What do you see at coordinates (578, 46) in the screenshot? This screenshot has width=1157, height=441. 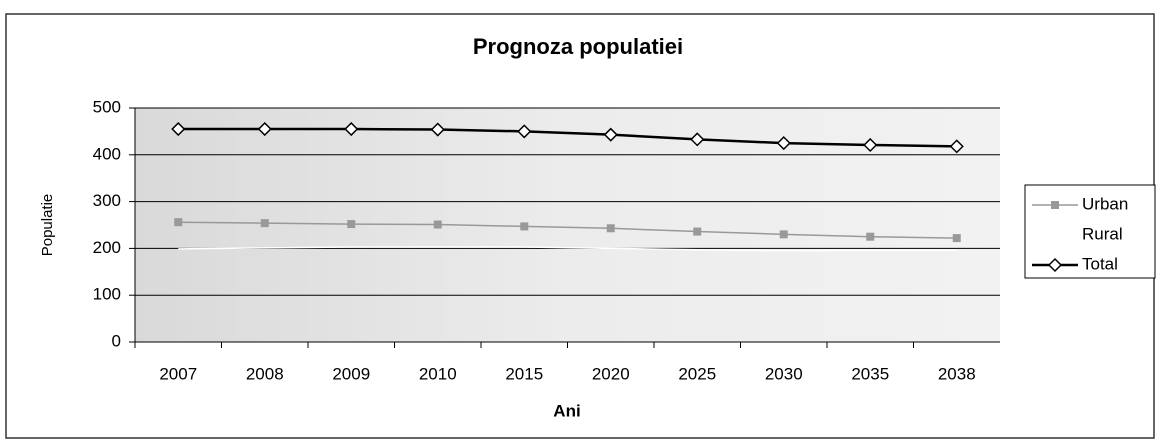 I see `chart-title: Prognoza populatiei` at bounding box center [578, 46].